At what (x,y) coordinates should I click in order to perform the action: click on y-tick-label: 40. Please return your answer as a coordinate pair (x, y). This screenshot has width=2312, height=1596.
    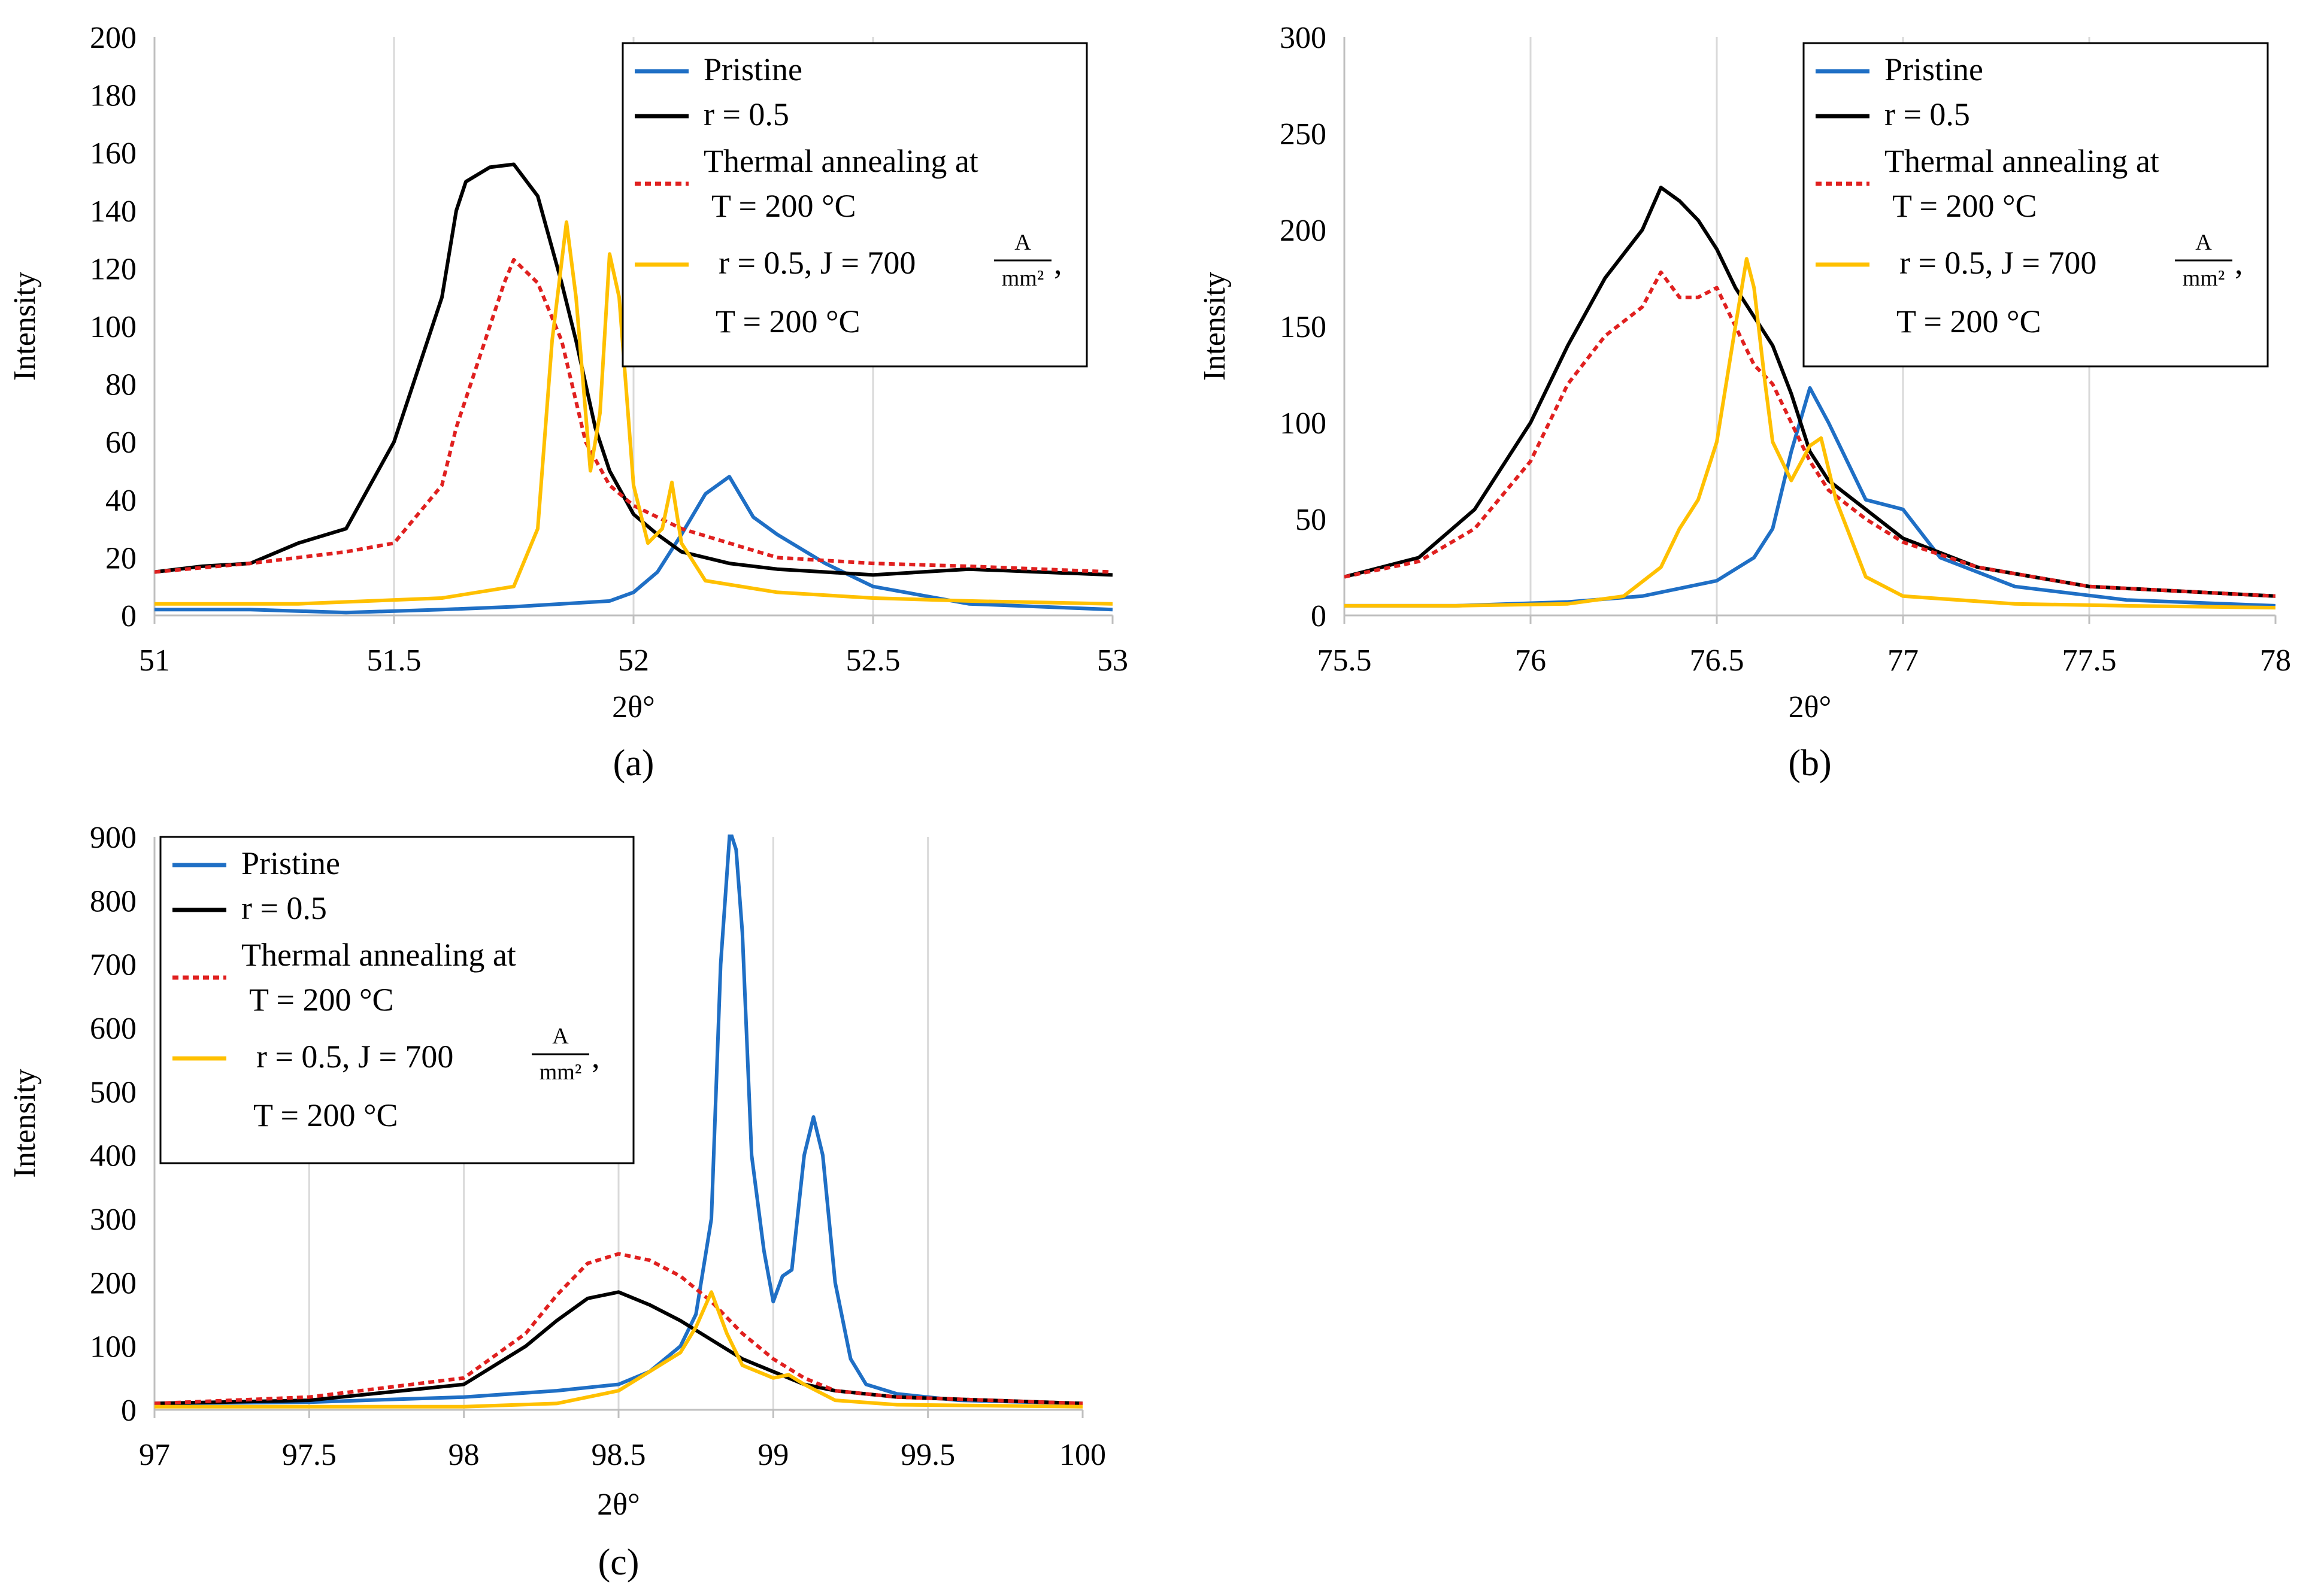
    Looking at the image, I should click on (121, 501).